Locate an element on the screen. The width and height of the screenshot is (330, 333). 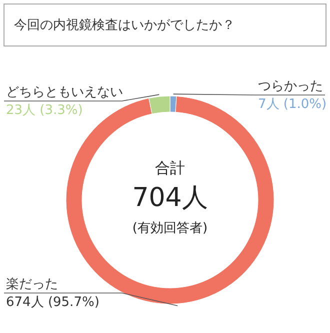
slice-label: つらかった is located at coordinates (290, 86).